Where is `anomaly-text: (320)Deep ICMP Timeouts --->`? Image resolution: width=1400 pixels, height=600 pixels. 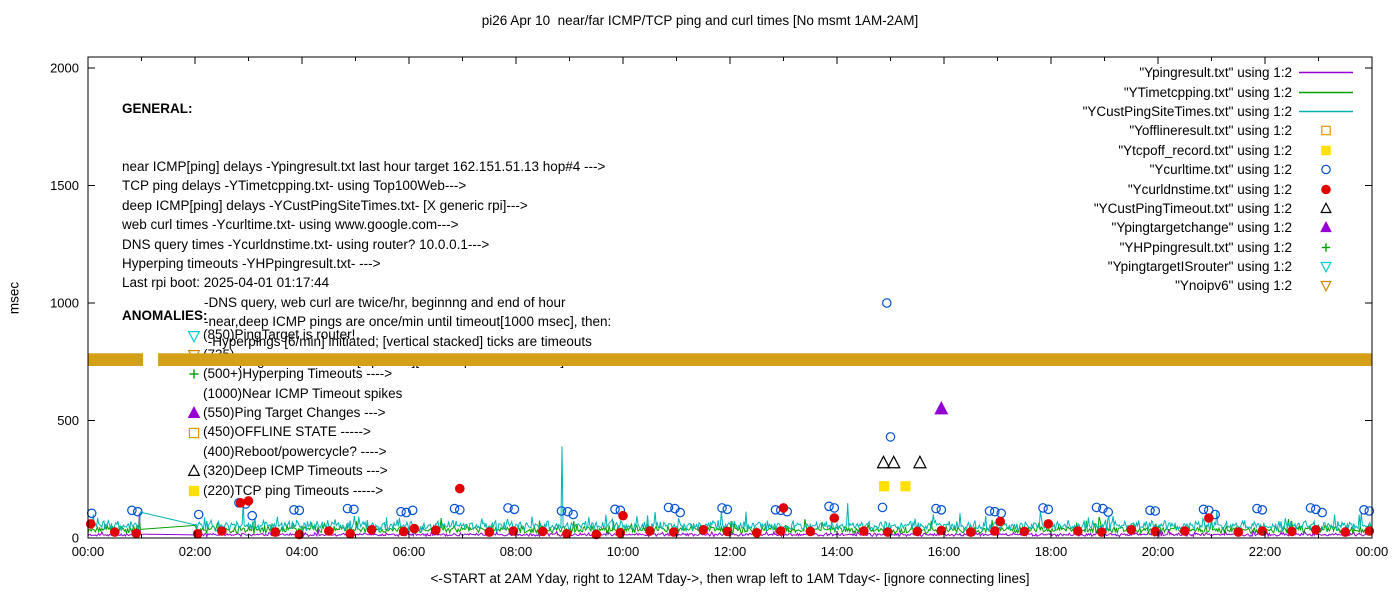
anomaly-text: (320)Deep ICMP Timeouts ---> is located at coordinates (295, 471).